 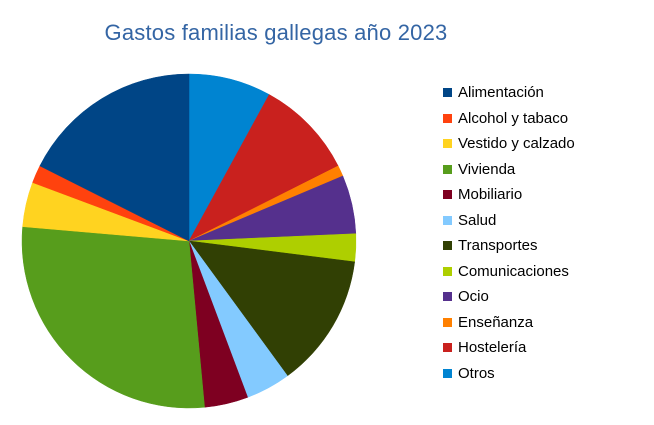 I want to click on legend-item: Vestido y calzado, so click(x=509, y=144).